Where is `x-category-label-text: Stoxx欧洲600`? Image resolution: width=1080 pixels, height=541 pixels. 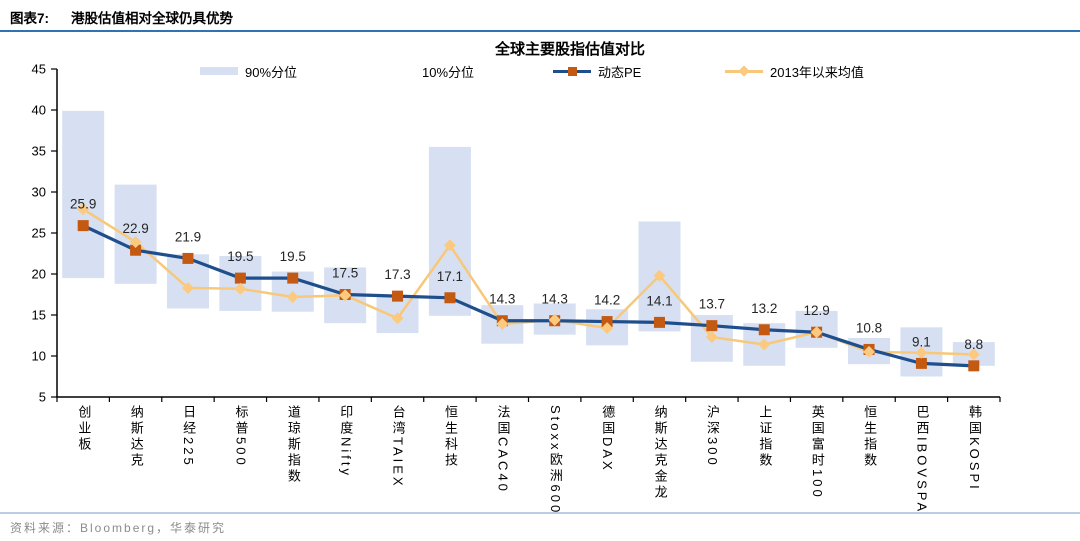 x-category-label-text: Stoxx欧洲600 is located at coordinates (555, 460).